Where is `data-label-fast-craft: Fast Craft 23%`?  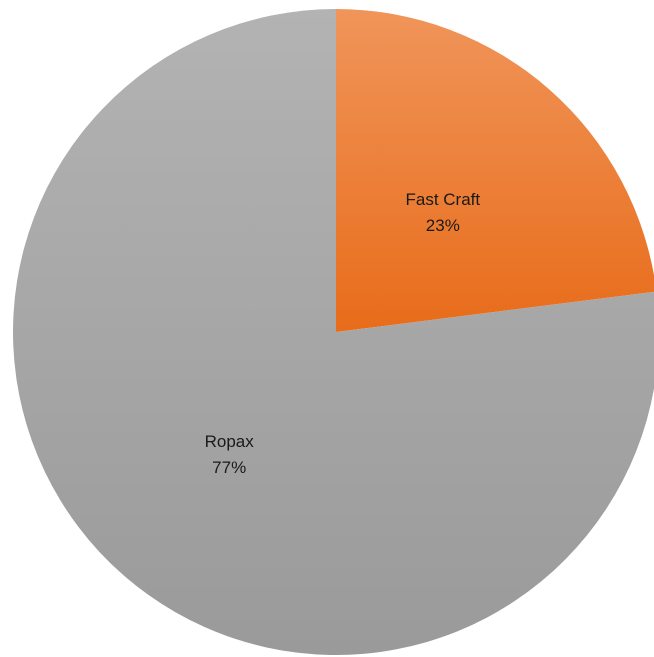
data-label-fast-craft: Fast Craft 23% is located at coordinates (442, 212).